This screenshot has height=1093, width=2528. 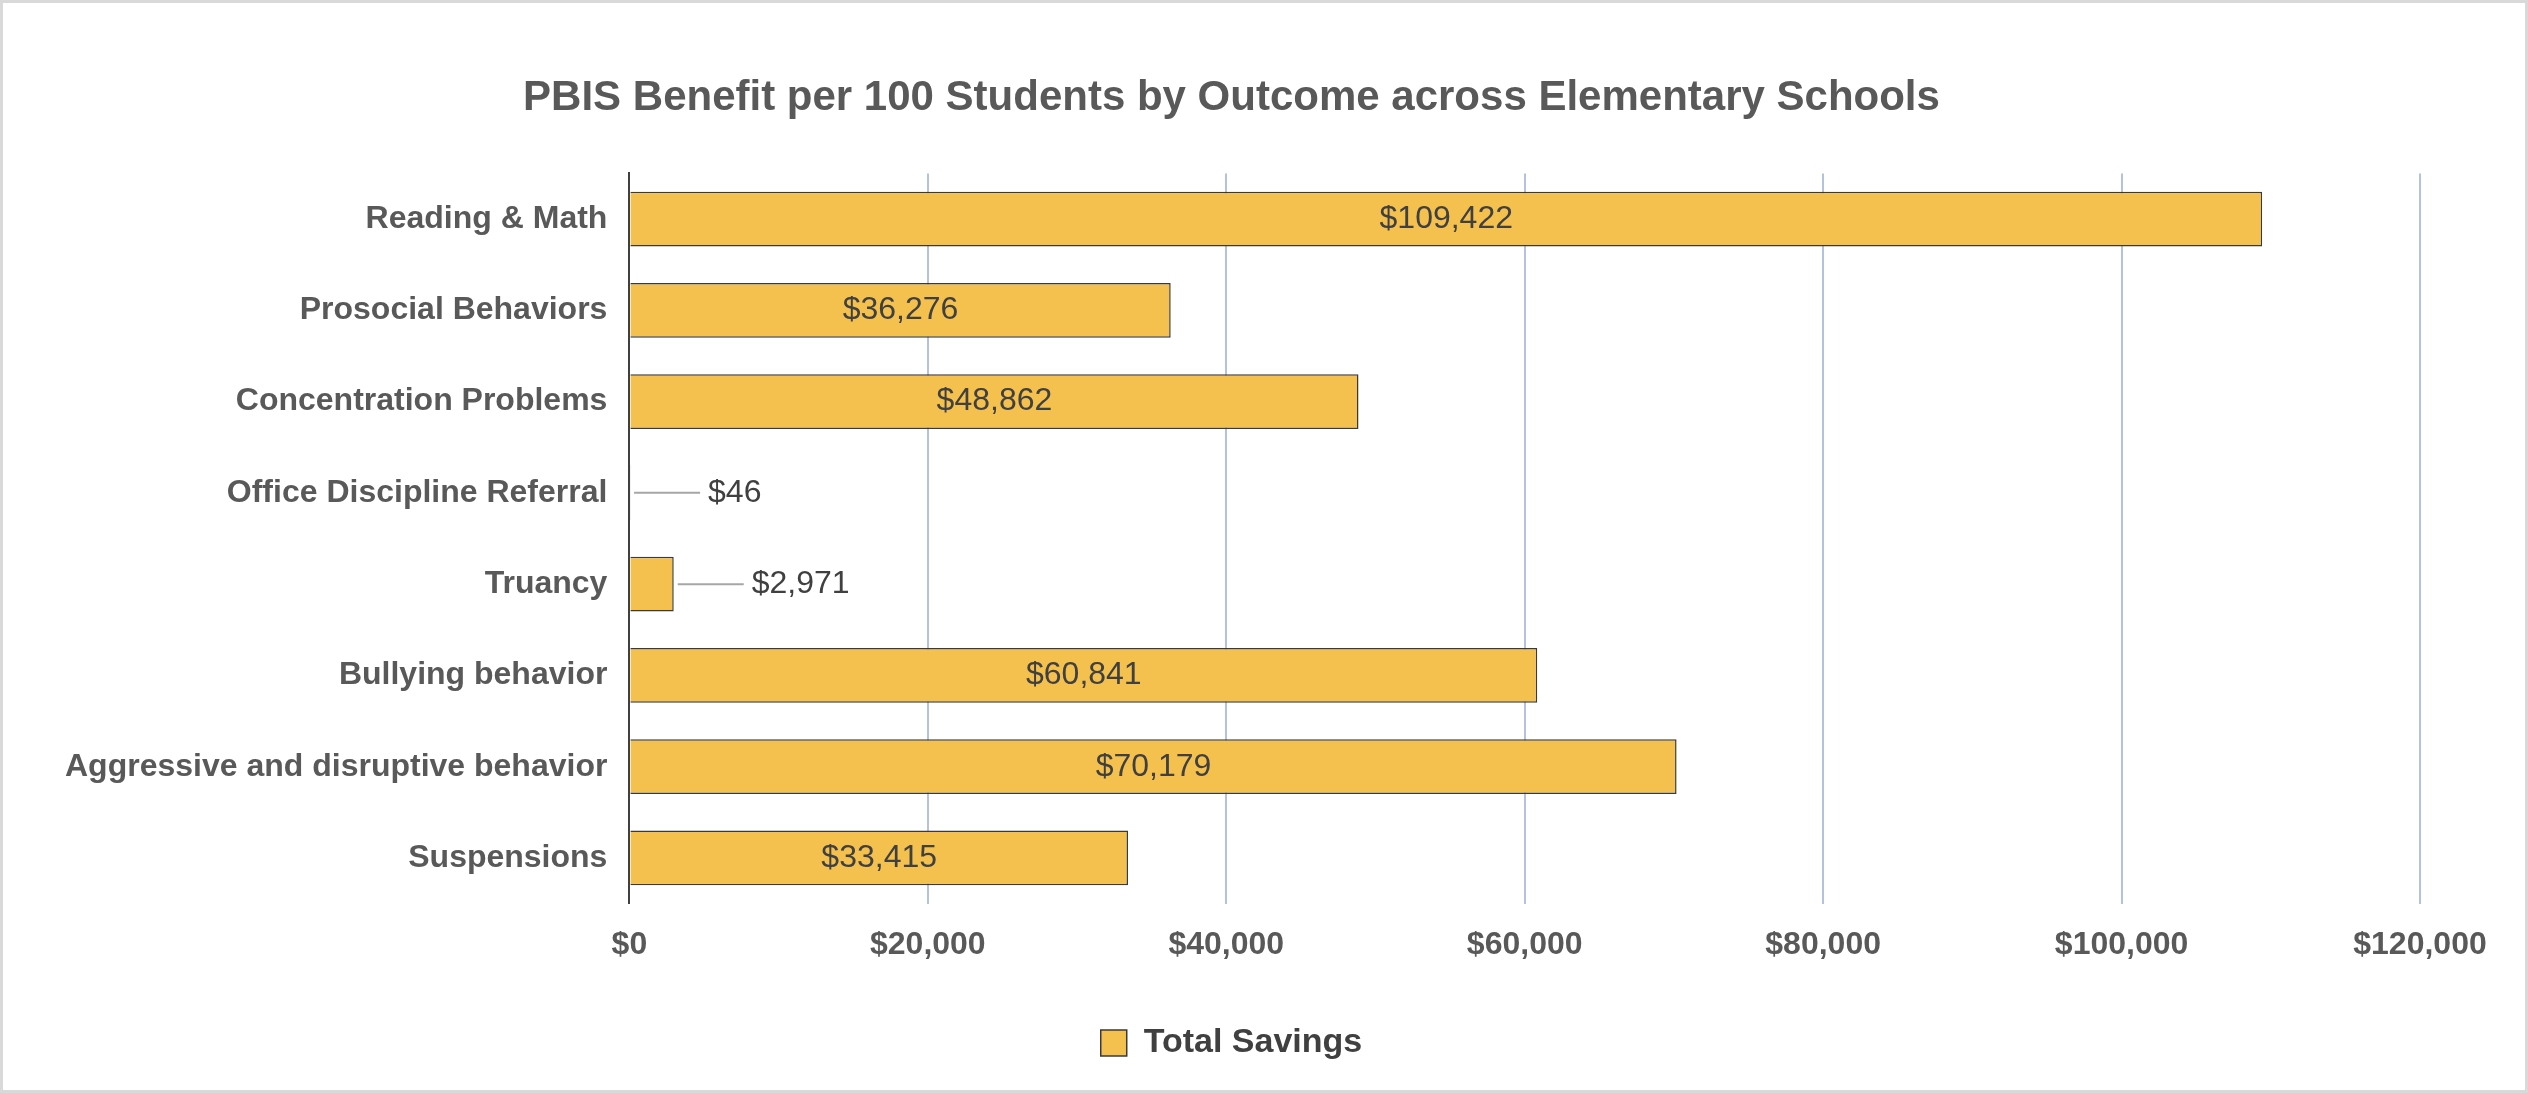 I want to click on chart-title: PBIS Benefit per 100 Students by Outcome across Elementary Schools, so click(x=1231, y=95).